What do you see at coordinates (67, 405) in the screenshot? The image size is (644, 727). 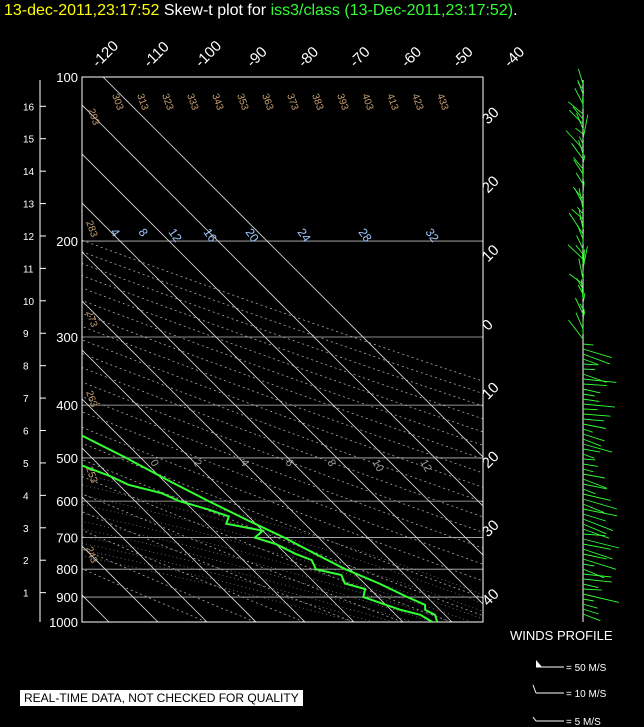 I see `pressure-tick-label: 400` at bounding box center [67, 405].